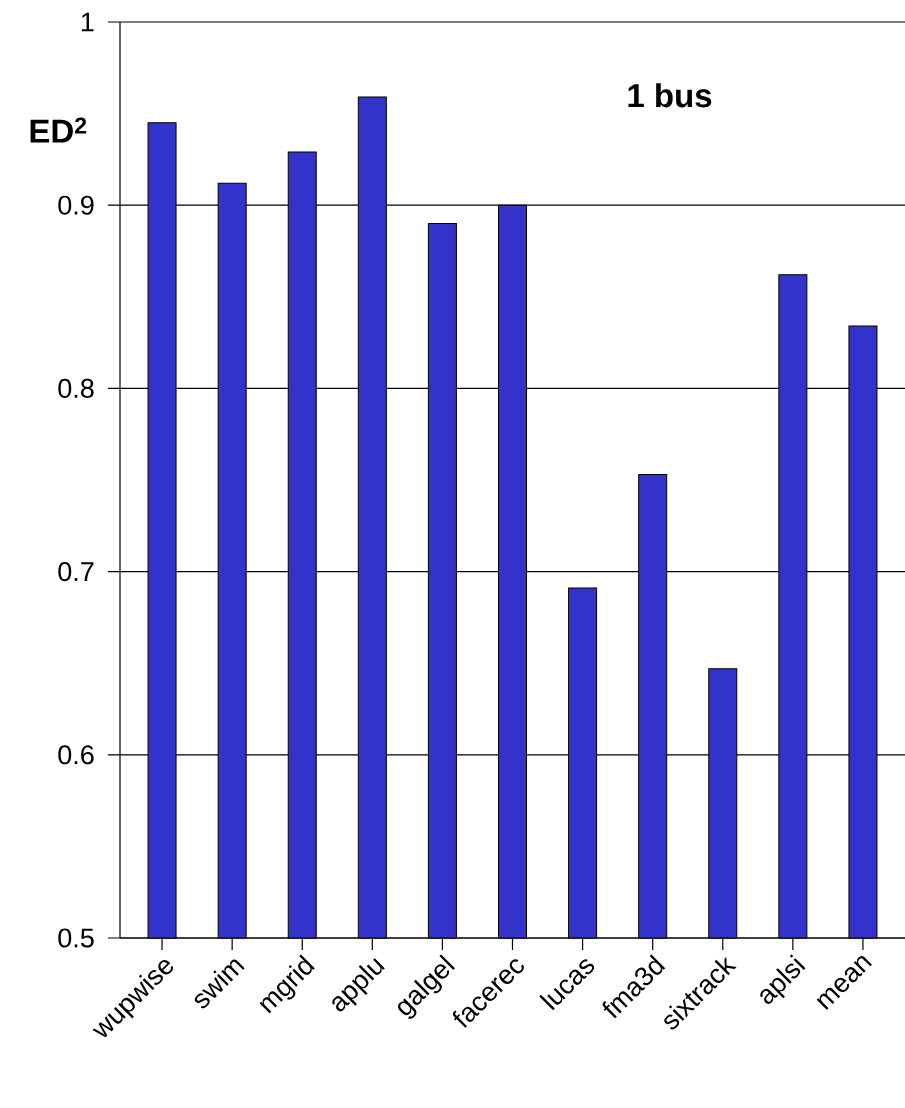  I want to click on y-axis-title: ED$^{2}$, so click(58, 130).